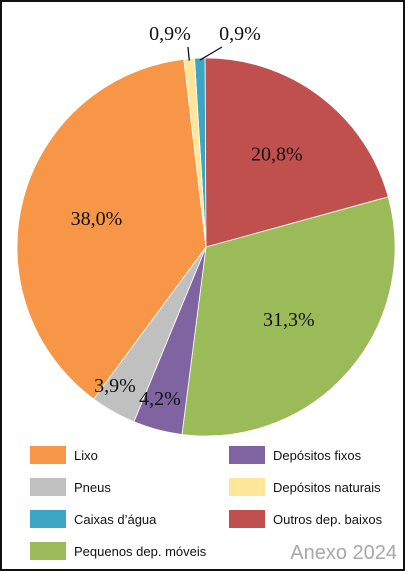 The width and height of the screenshot is (405, 571). I want to click on leader-line-depositos-naturais, so click(188, 53).